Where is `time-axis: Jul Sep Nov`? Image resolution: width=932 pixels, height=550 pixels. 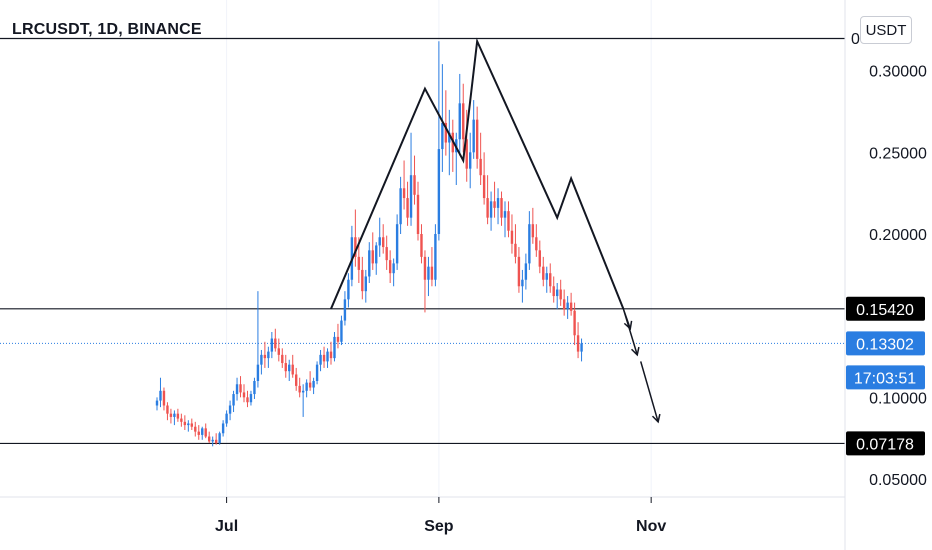 time-axis: Jul Sep Nov is located at coordinates (440, 516).